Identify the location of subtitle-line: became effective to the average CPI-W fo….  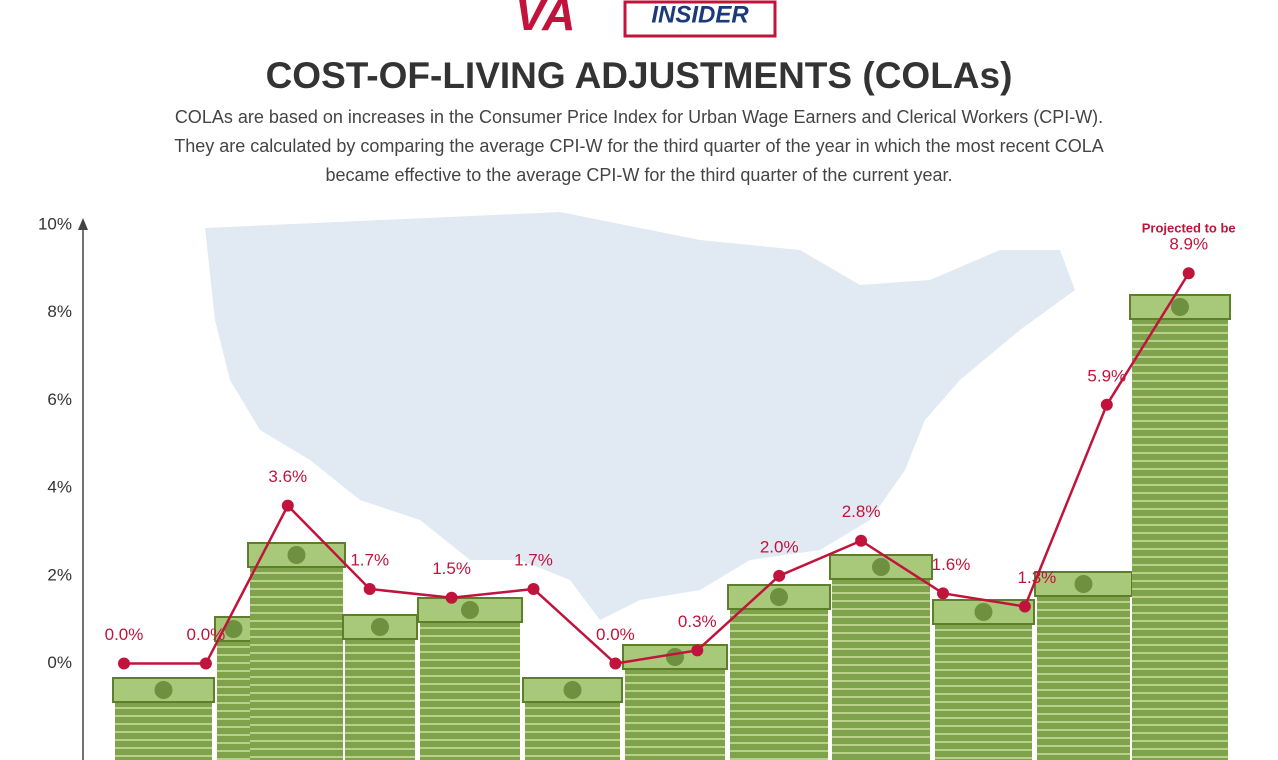
(639, 175).